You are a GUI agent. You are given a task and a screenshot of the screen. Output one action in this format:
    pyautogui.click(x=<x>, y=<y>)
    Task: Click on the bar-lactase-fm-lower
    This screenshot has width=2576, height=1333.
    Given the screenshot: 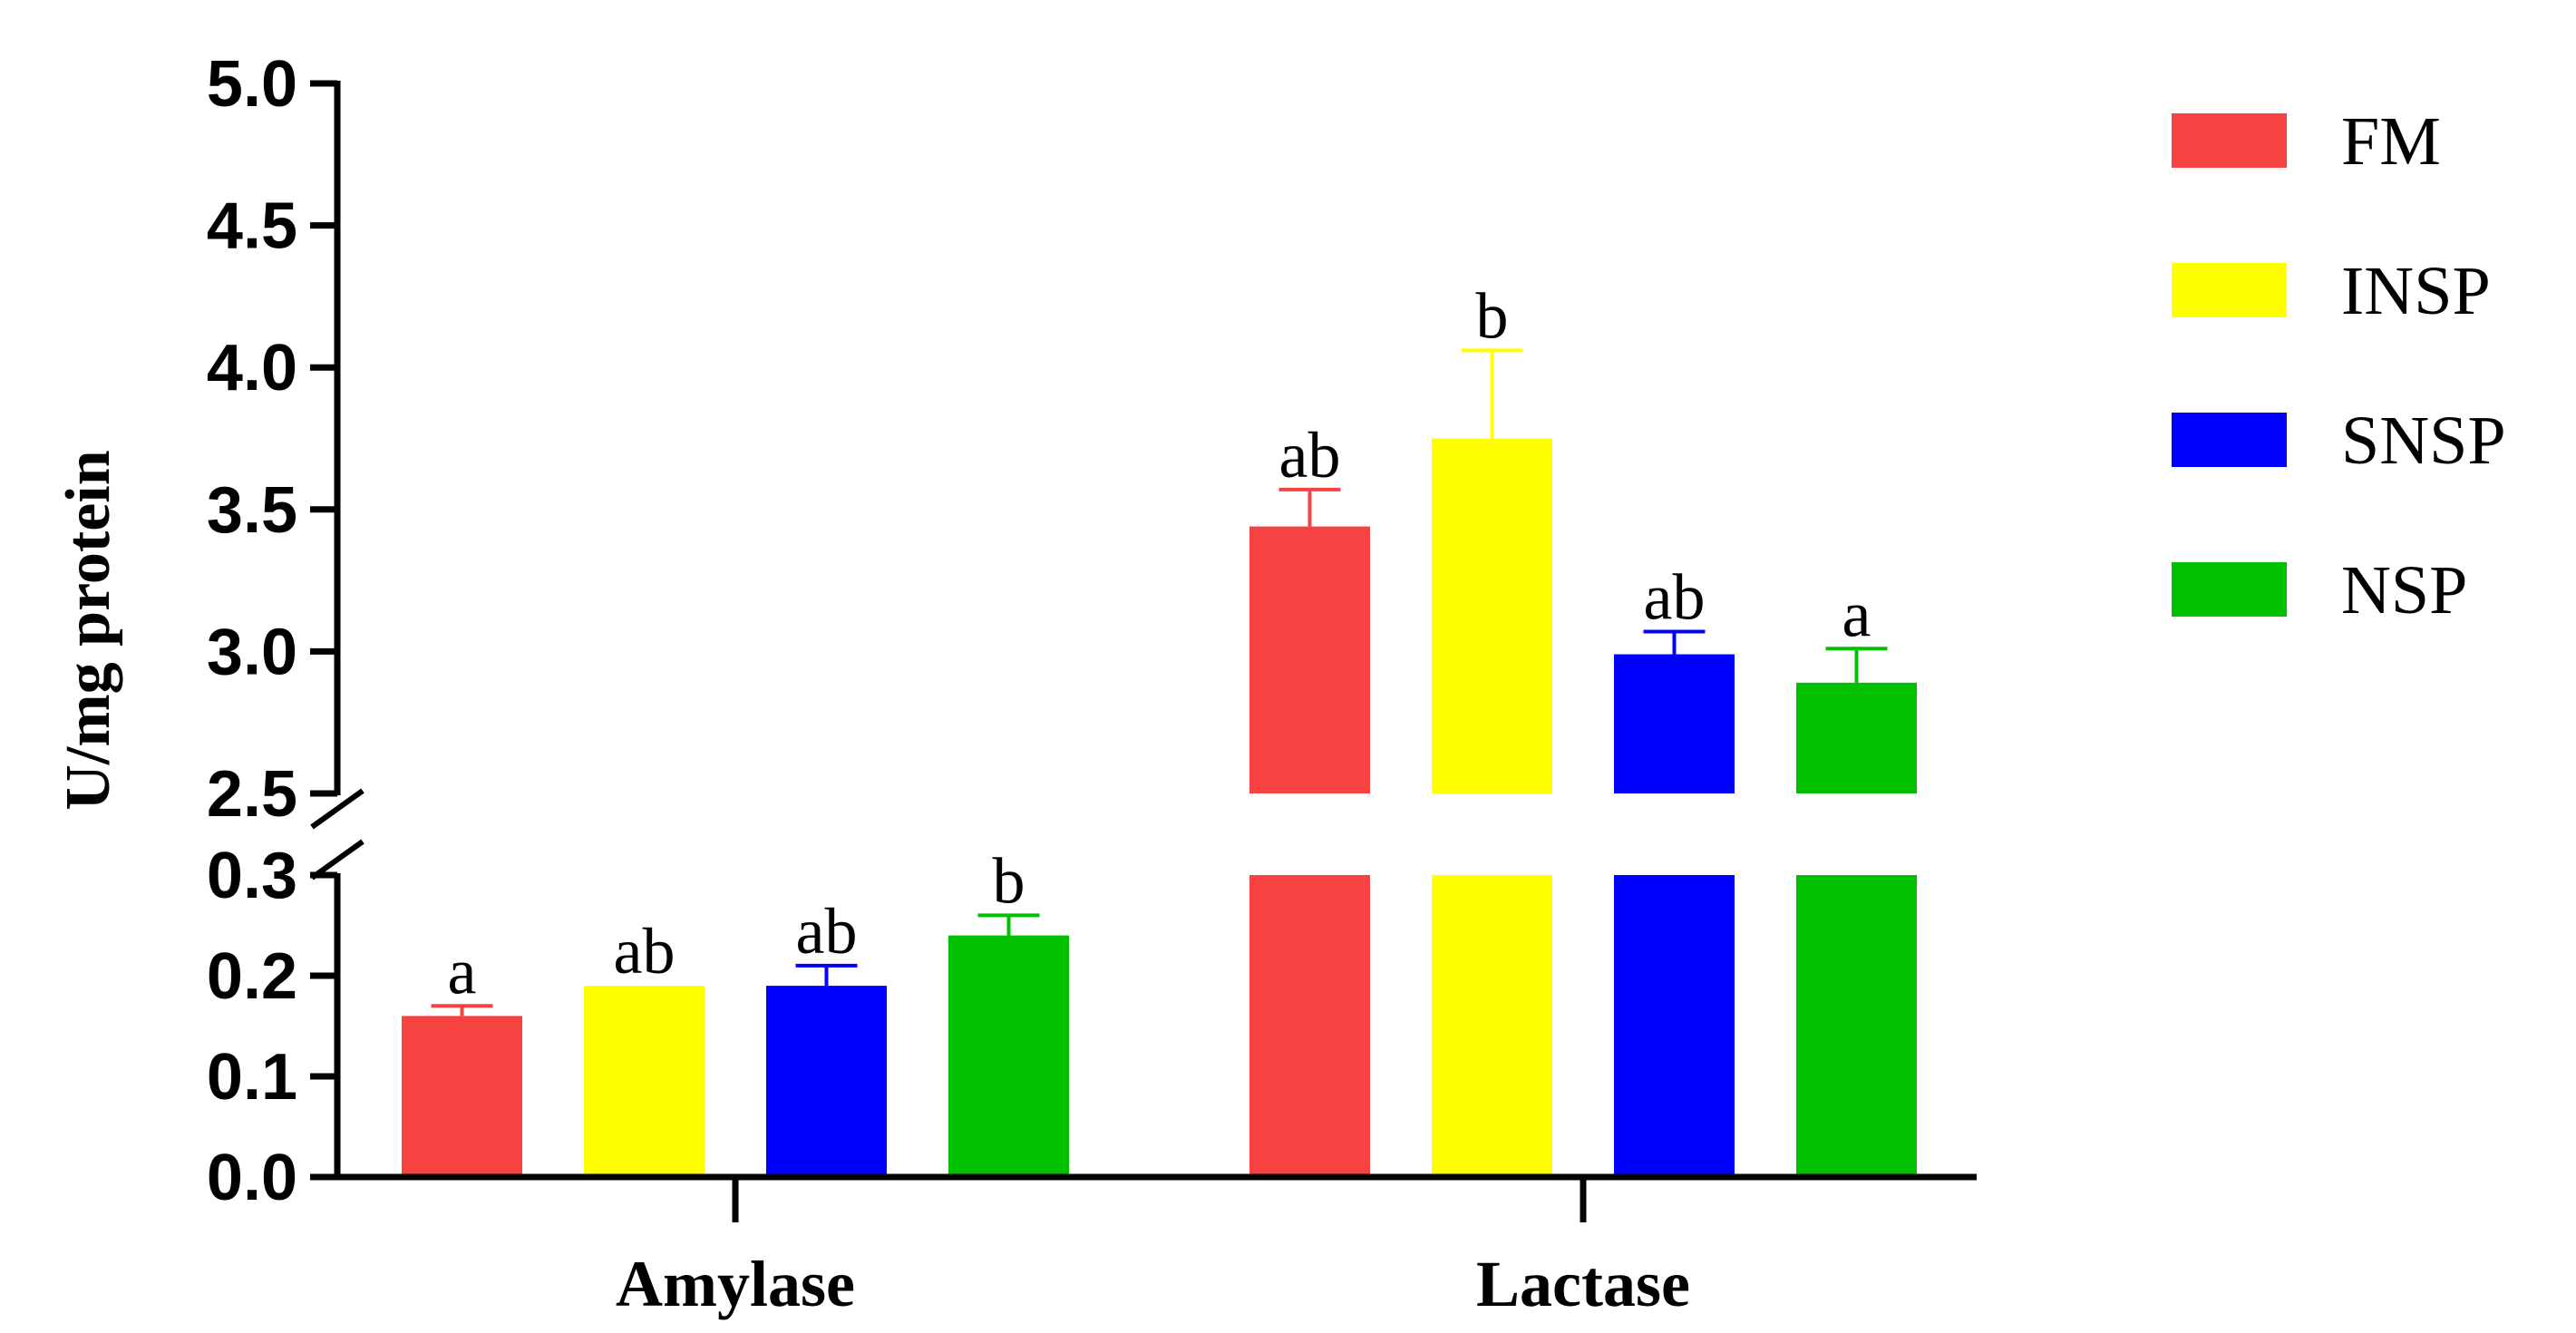 What is the action you would take?
    pyautogui.click(x=1309, y=1026)
    